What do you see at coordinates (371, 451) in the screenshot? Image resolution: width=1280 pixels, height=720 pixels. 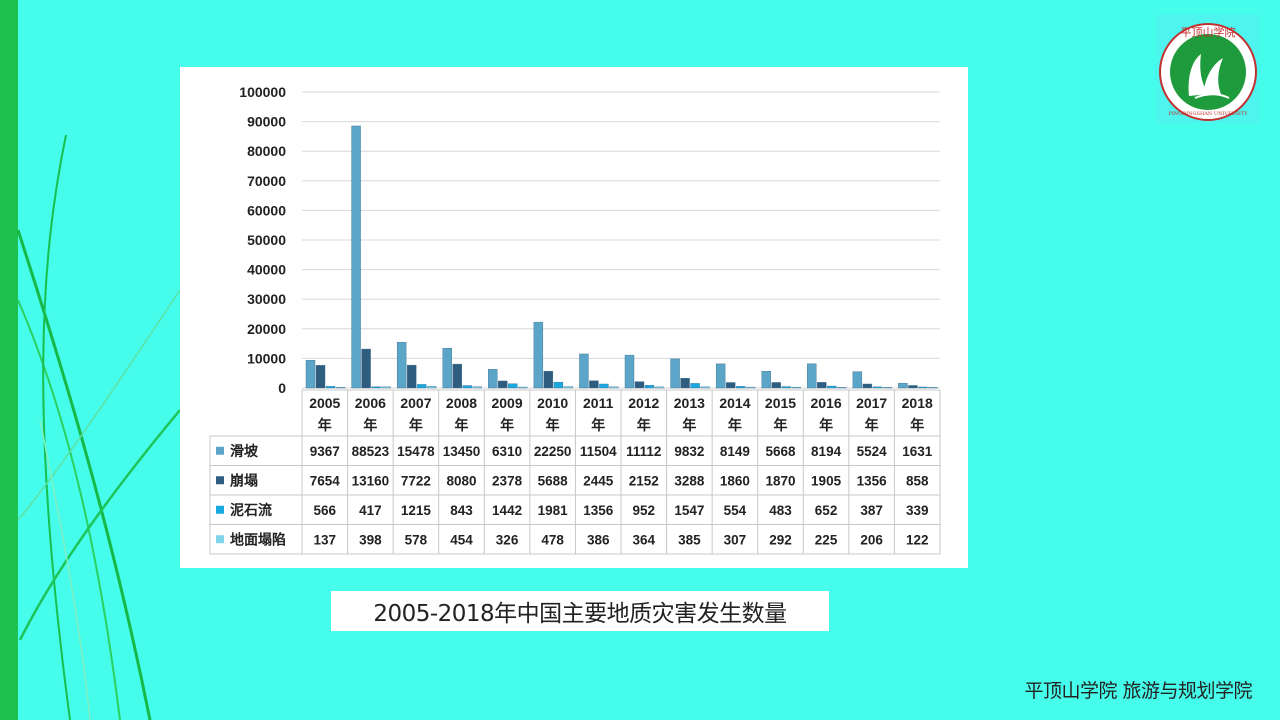 I see `data-label: 88523` at bounding box center [371, 451].